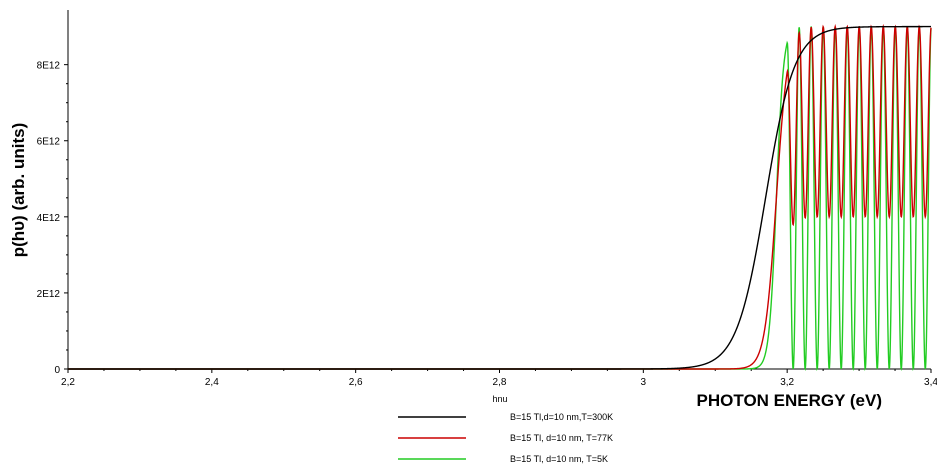  What do you see at coordinates (561, 417) in the screenshot?
I see `legend-label: B=15 Tl,d=10 nm,T=300K` at bounding box center [561, 417].